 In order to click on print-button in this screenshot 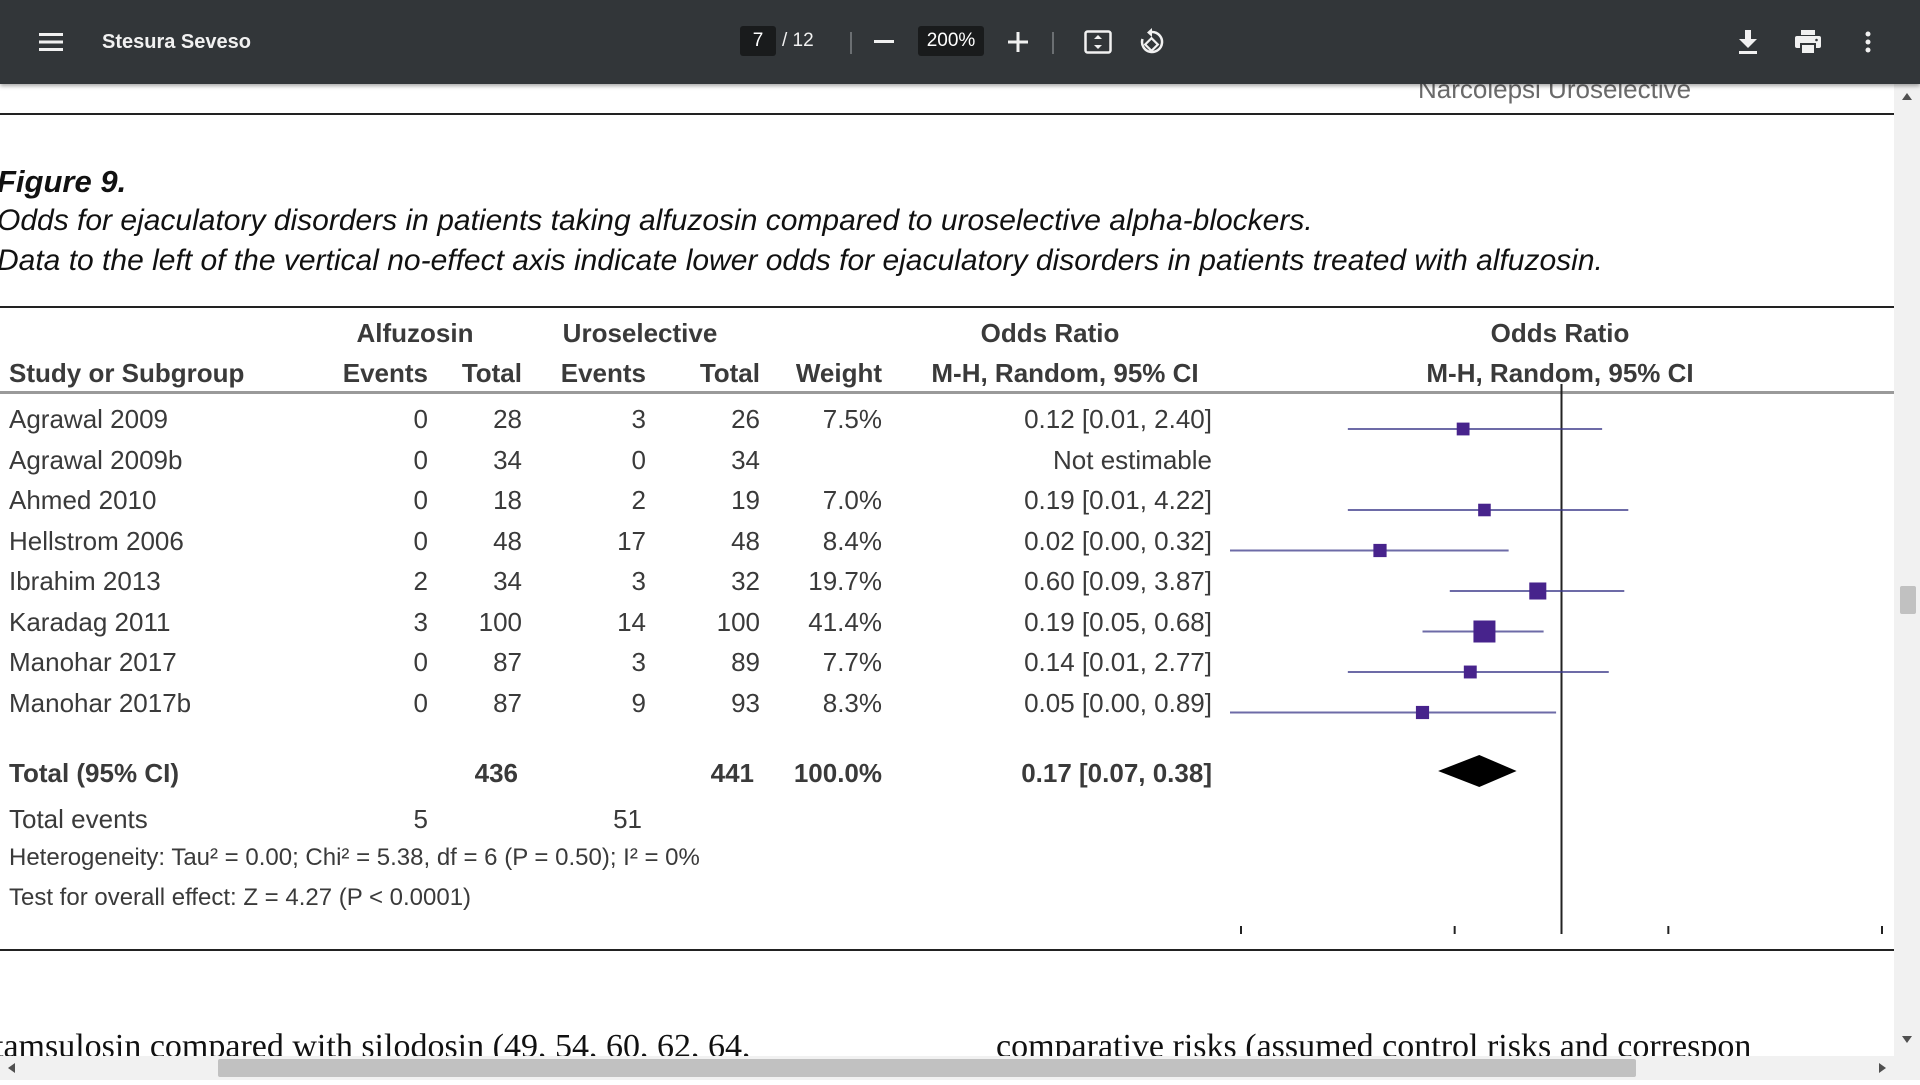, I will do `click(1808, 42)`.